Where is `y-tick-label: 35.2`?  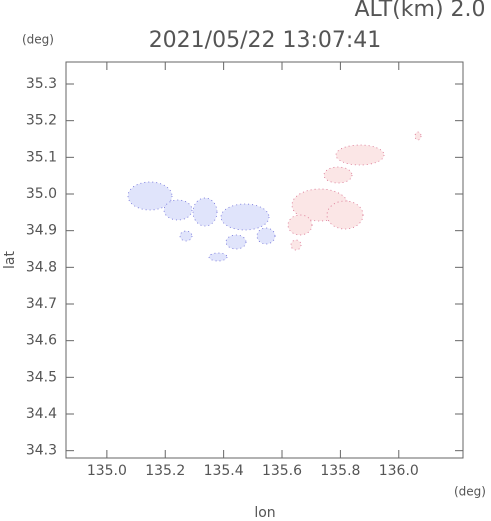
y-tick-label: 35.2 is located at coordinates (41, 121).